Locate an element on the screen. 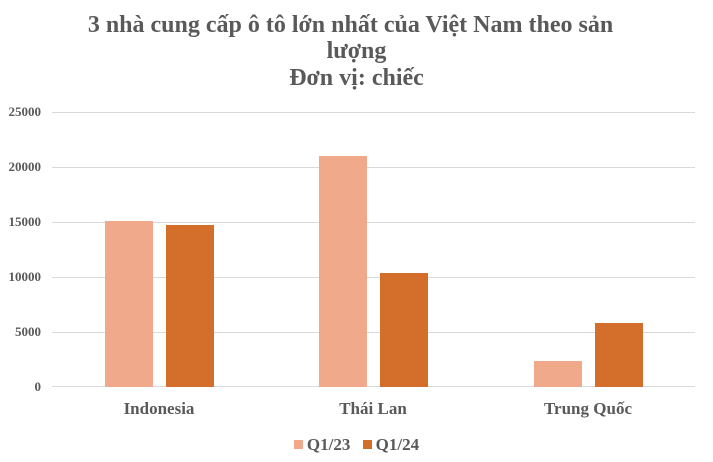 This screenshot has width=713, height=462. x-category-label: Trung Quốc is located at coordinates (587, 408).